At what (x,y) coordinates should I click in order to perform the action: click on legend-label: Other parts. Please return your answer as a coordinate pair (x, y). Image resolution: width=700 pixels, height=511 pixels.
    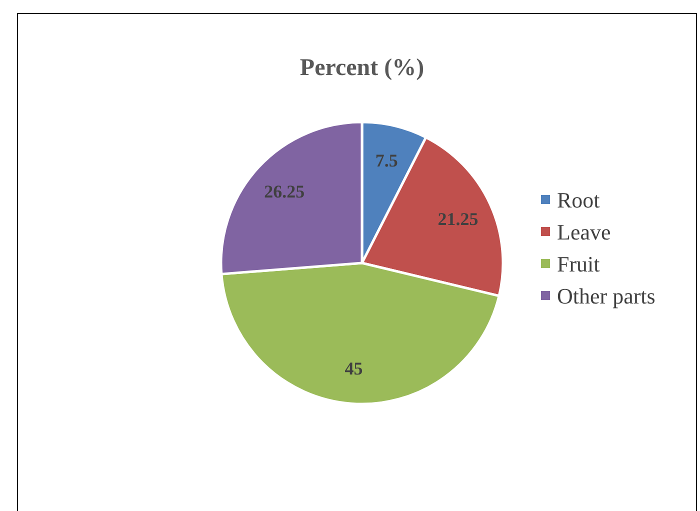
    Looking at the image, I should click on (606, 296).